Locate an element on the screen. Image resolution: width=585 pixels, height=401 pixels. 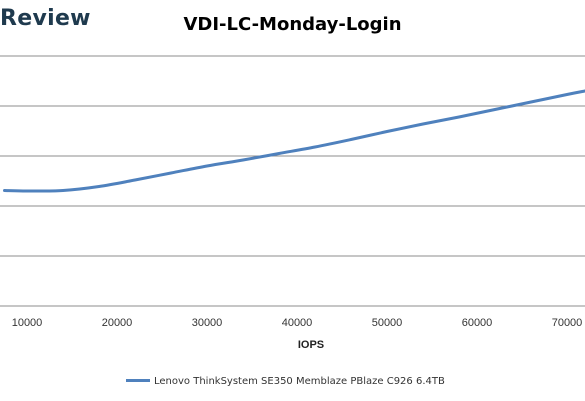
x-axis-label: IOPS is located at coordinates (311, 345).